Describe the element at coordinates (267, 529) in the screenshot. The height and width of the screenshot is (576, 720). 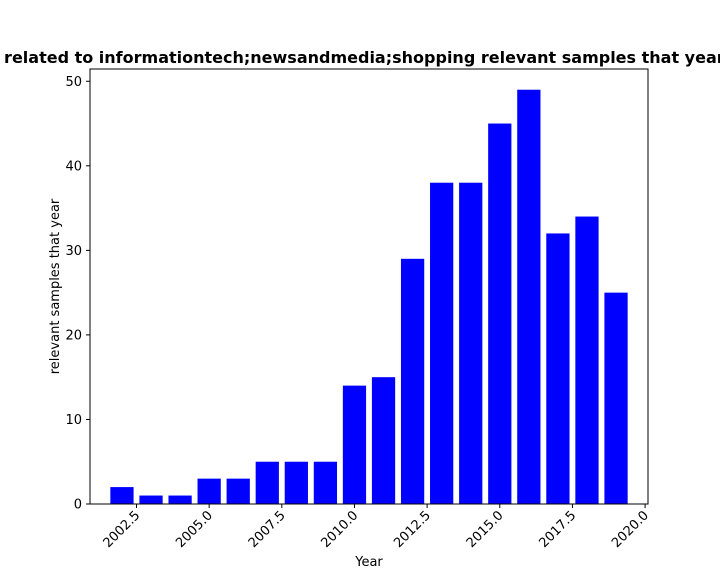
I see `x-tick-label: 2007.5` at that location.